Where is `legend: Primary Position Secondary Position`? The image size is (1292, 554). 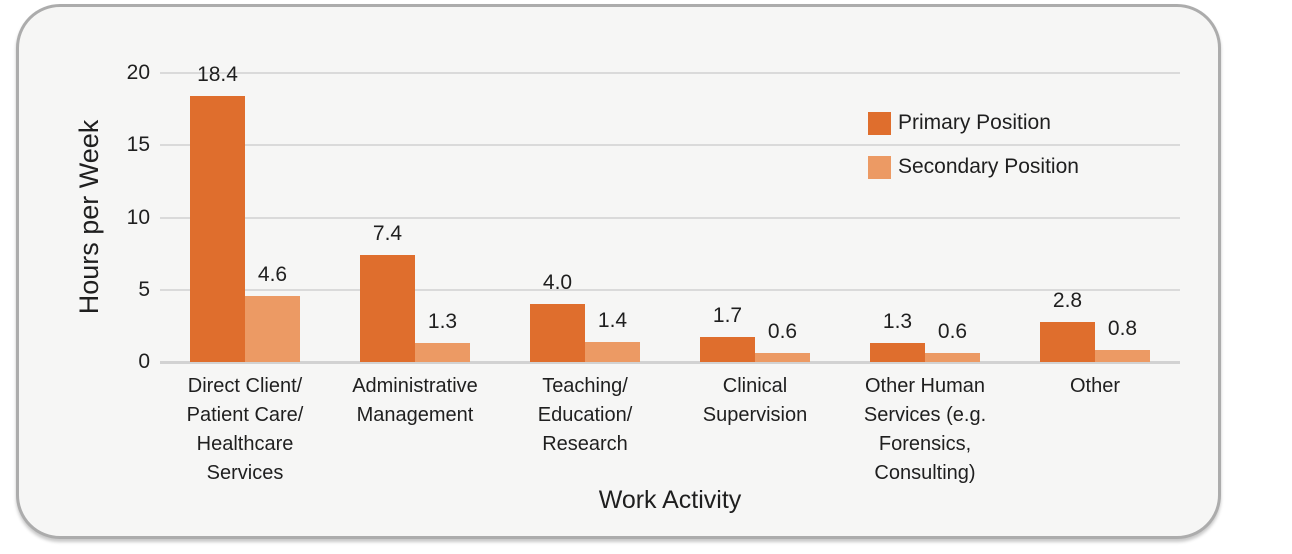
legend: Primary Position Secondary Position is located at coordinates (973, 154).